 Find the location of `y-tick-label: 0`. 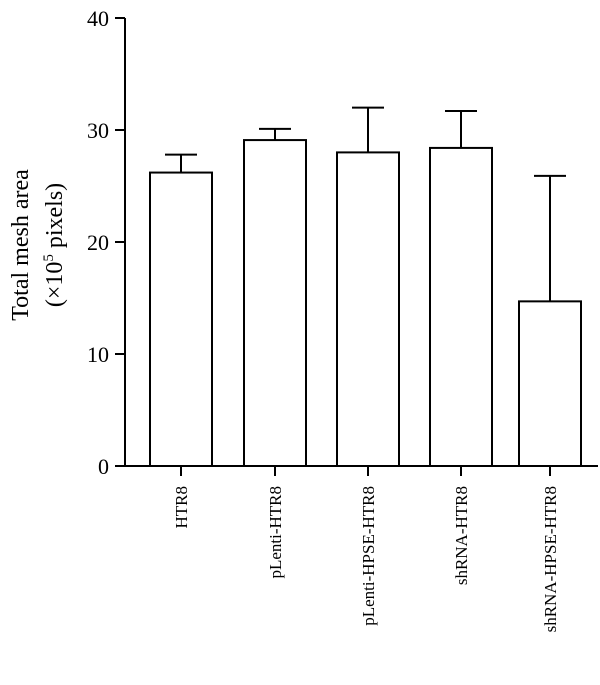

y-tick-label: 0 is located at coordinates (103, 466).